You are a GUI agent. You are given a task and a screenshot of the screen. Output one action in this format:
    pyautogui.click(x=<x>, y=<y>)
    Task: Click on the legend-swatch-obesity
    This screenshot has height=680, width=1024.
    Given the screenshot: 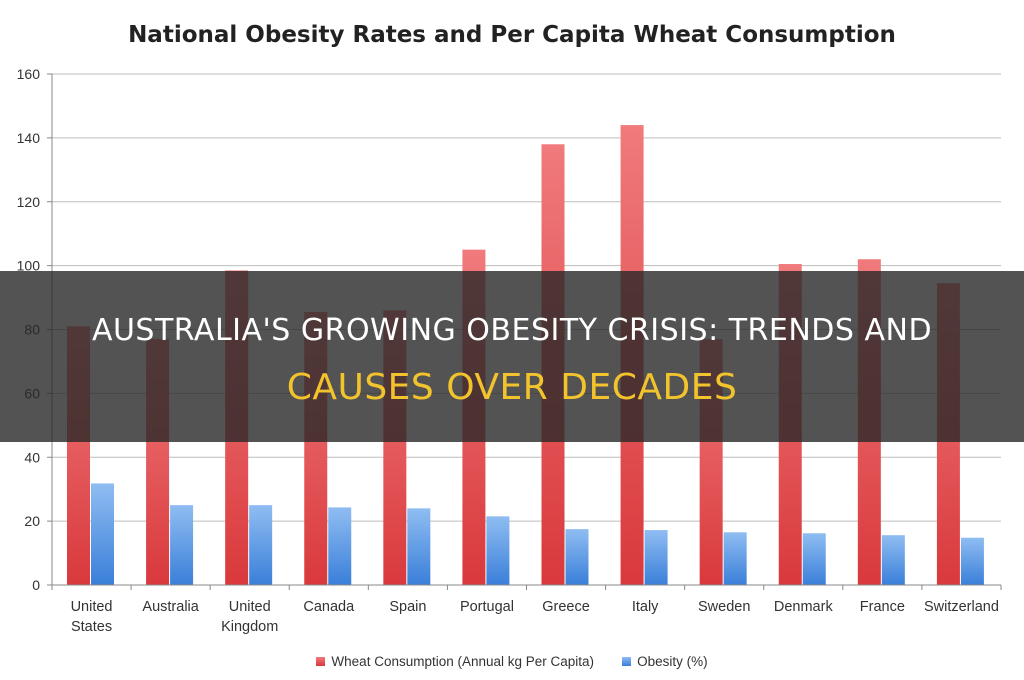 What is the action you would take?
    pyautogui.click(x=627, y=661)
    